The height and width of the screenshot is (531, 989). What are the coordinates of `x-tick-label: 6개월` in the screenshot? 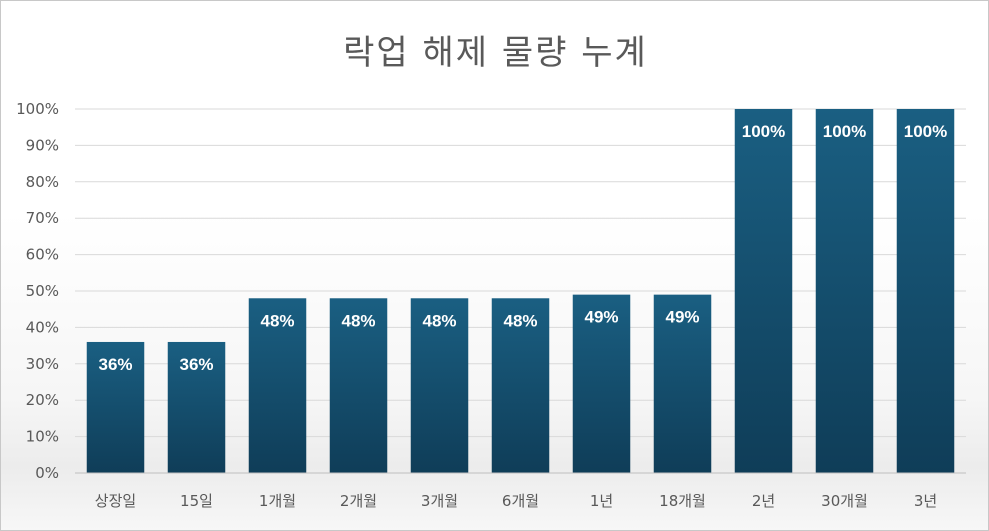 It's located at (520, 501).